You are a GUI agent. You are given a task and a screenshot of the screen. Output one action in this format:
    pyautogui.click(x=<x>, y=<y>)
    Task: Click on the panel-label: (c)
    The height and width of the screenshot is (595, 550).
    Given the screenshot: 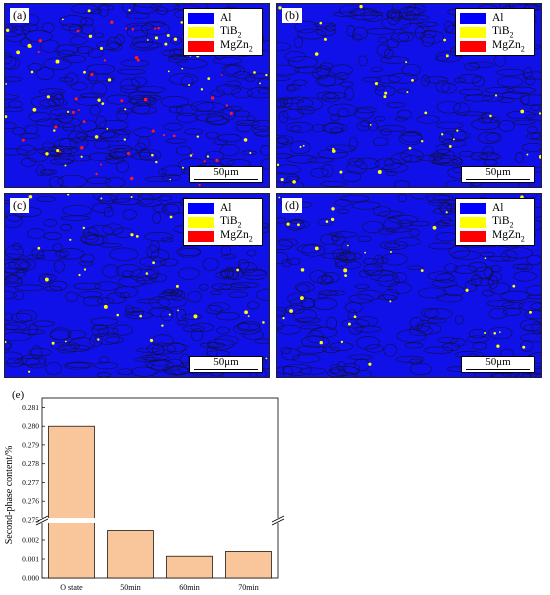 What is the action you would take?
    pyautogui.click(x=20, y=205)
    